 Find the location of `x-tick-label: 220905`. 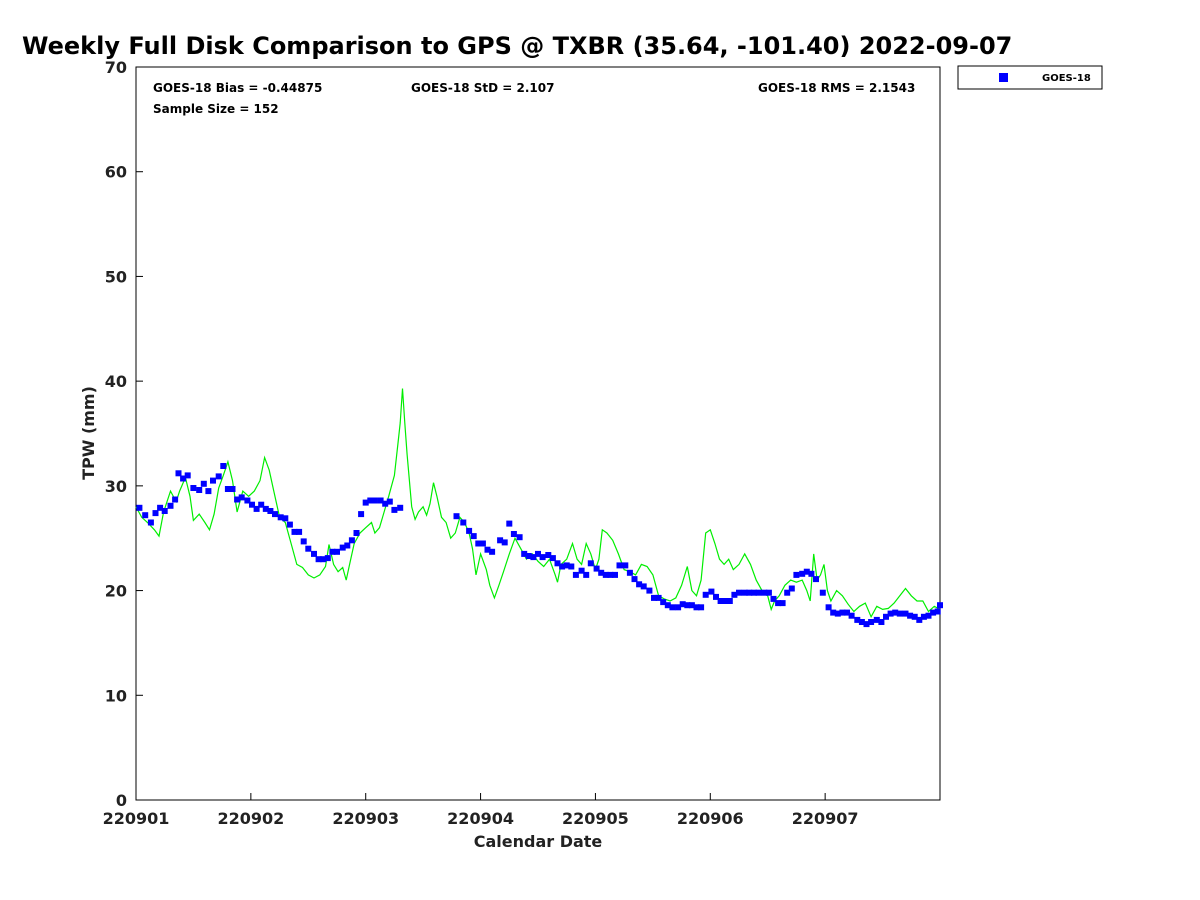

x-tick-label: 220905 is located at coordinates (595, 818).